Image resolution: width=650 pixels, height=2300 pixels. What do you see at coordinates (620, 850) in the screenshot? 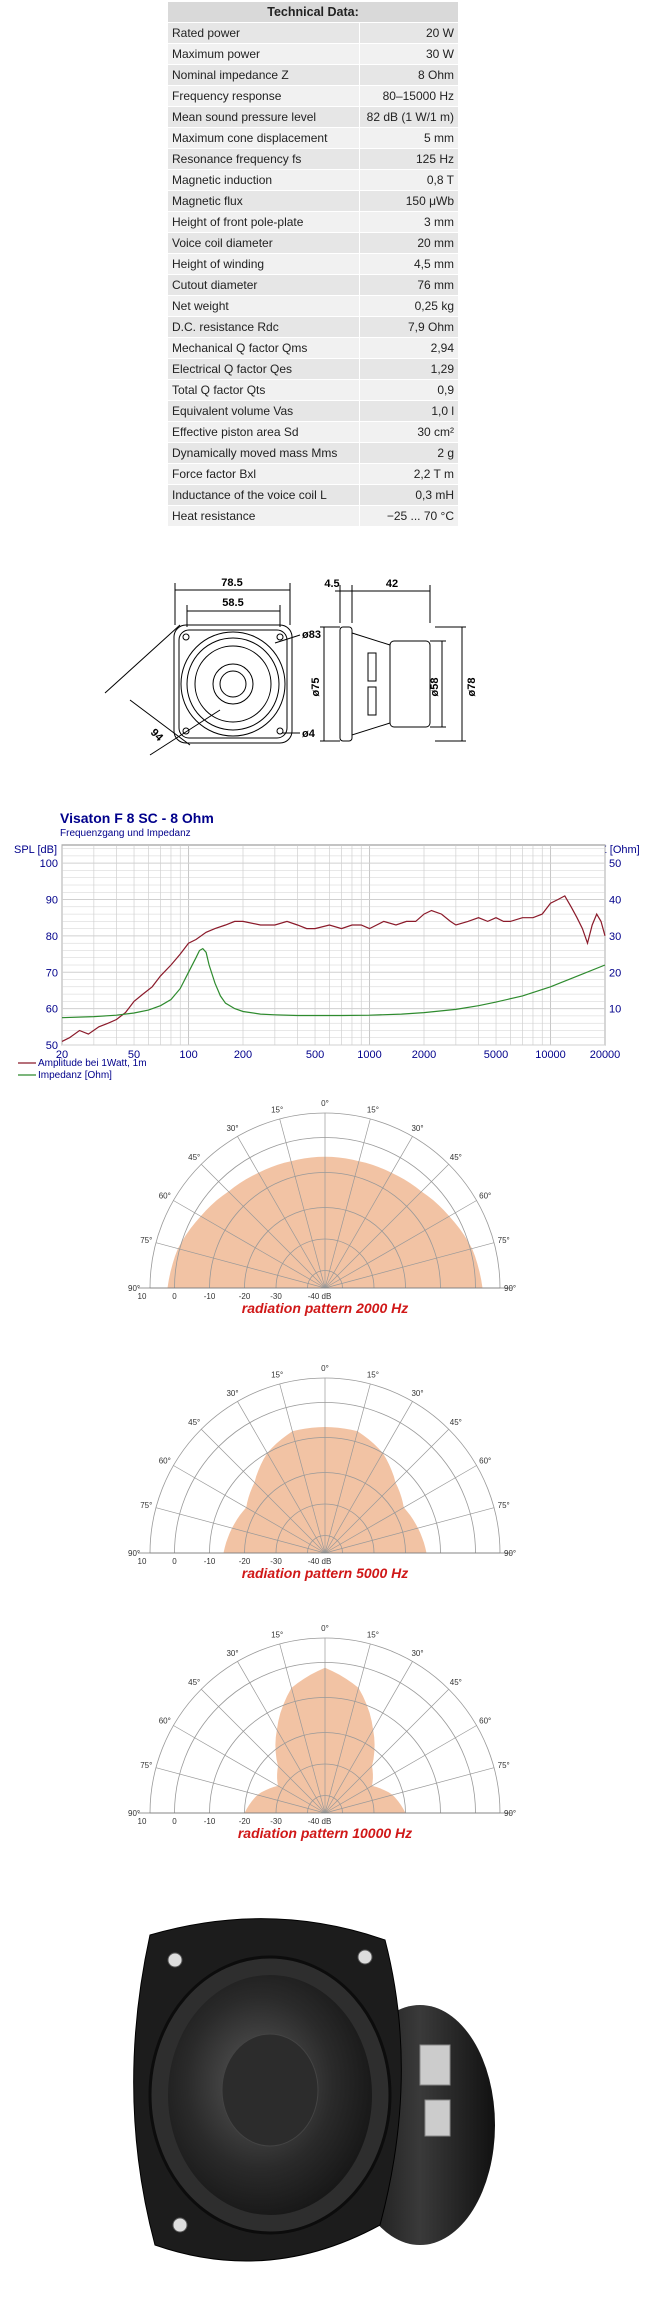
I see `y-axis-label-right: Z [Ohm]` at bounding box center [620, 850].